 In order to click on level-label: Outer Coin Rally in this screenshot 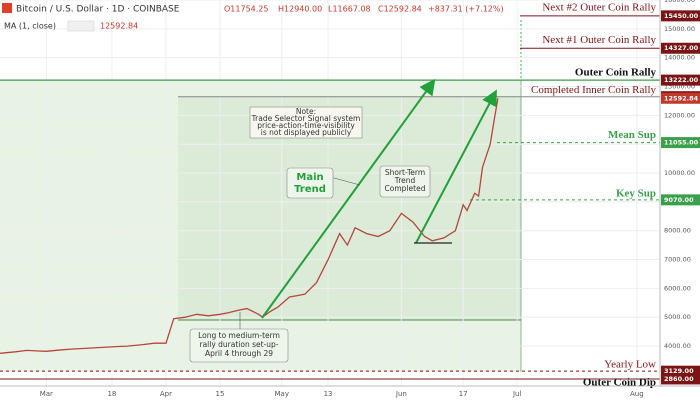, I will do `click(616, 73)`.